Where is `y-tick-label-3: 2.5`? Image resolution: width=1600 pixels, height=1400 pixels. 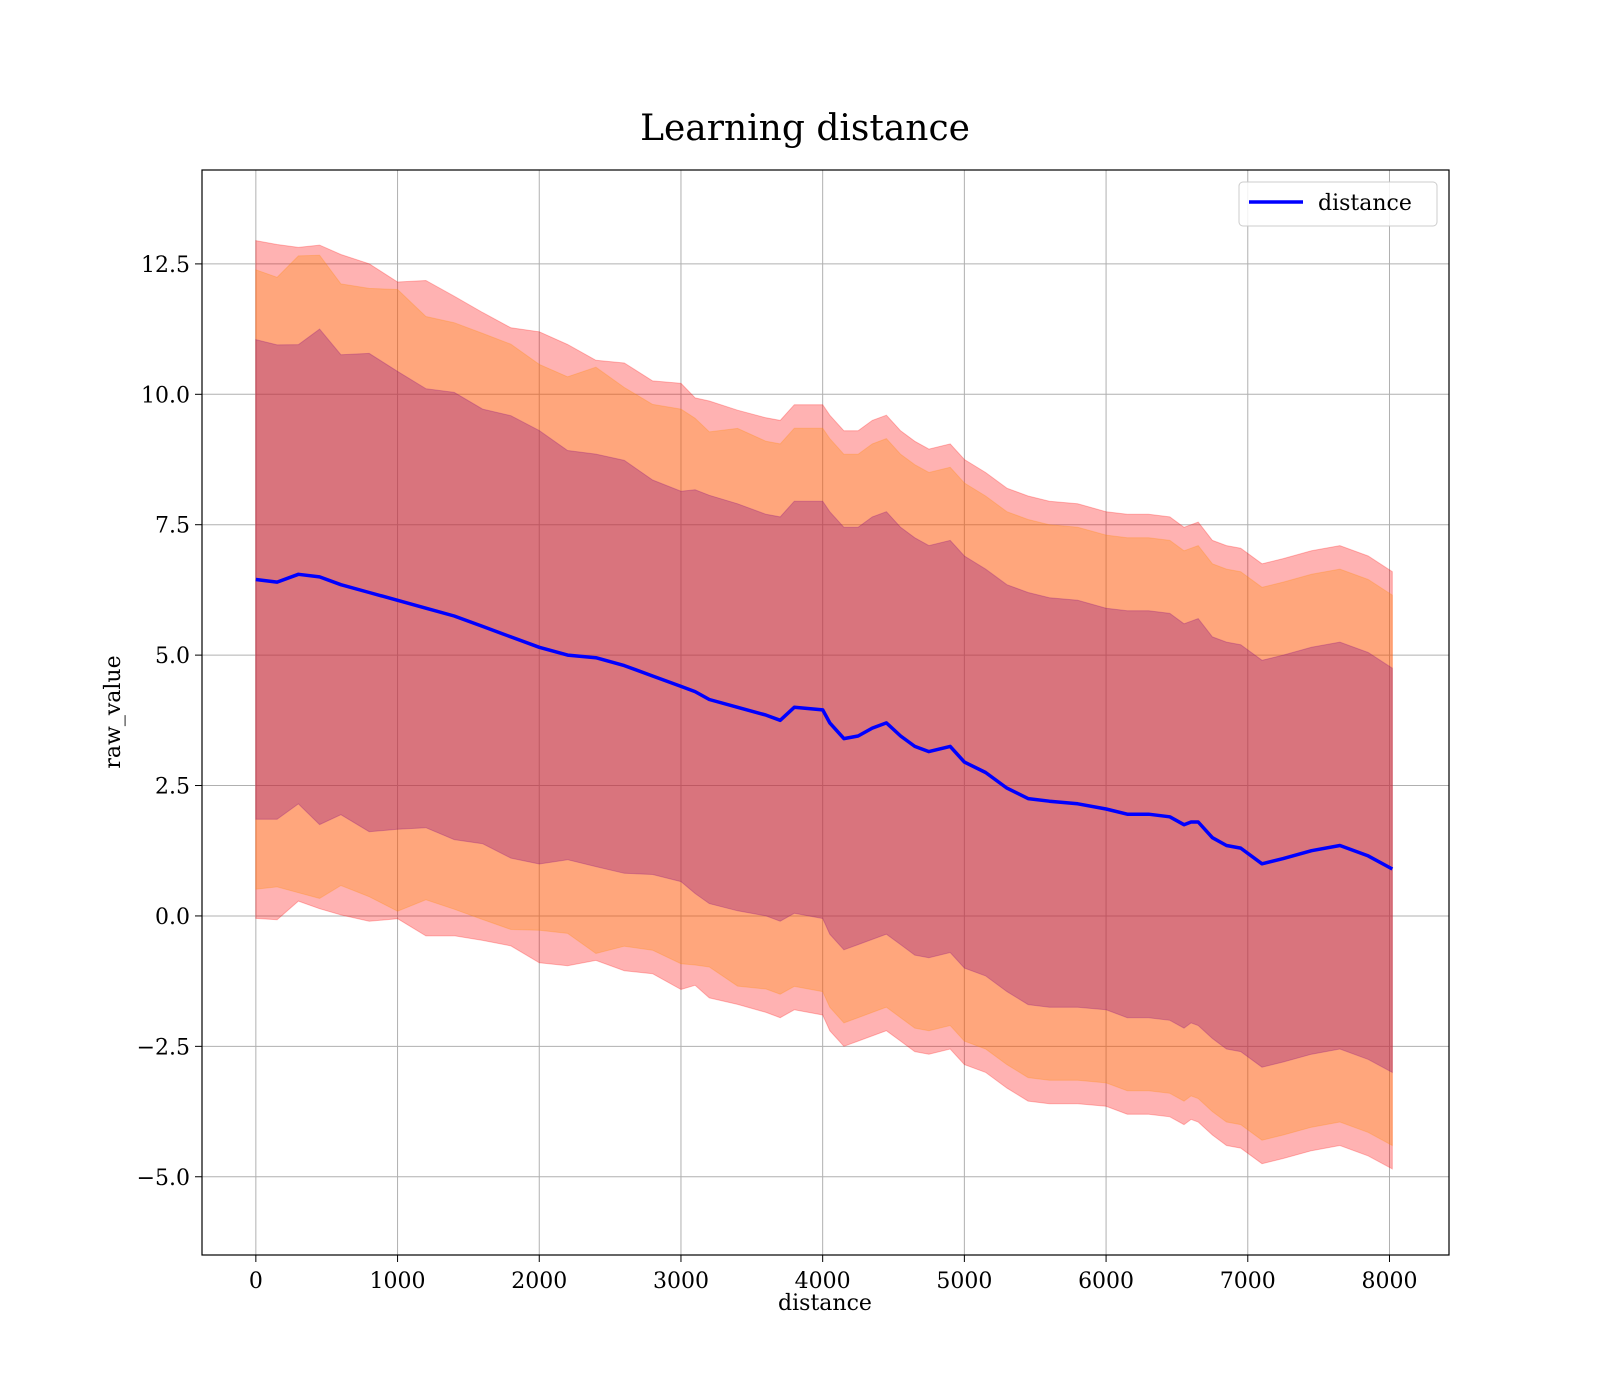
y-tick-label-3: 2.5 is located at coordinates (172, 787).